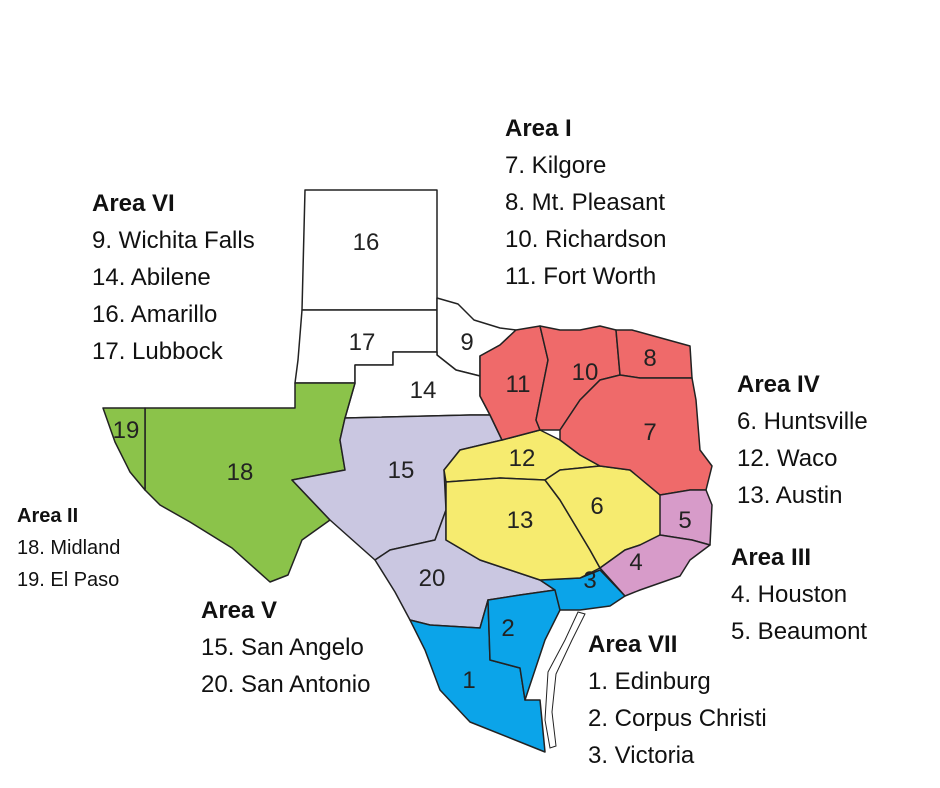 The width and height of the screenshot is (940, 788). Describe the element at coordinates (787, 458) in the screenshot. I see `legend-item: 12. Waco` at that location.